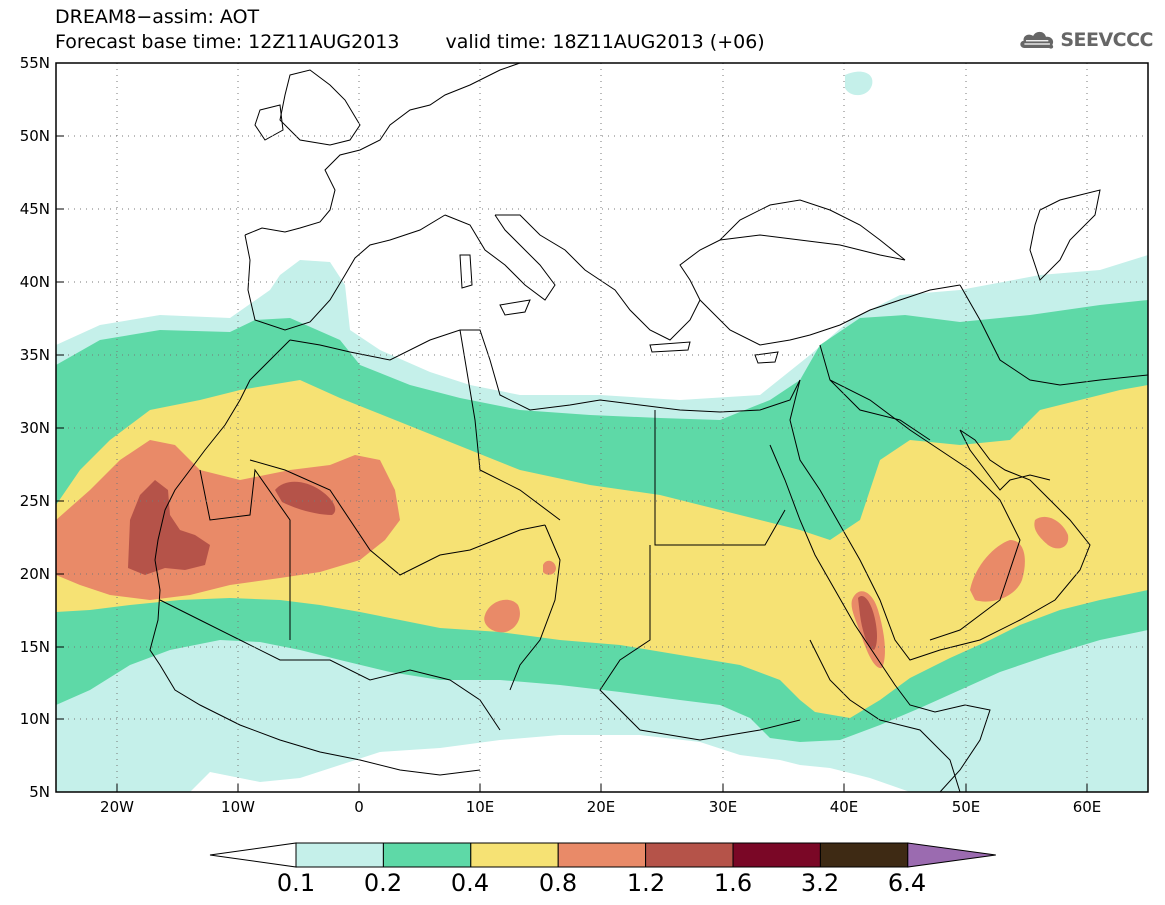  I want to click on colorbar, so click(602, 855).